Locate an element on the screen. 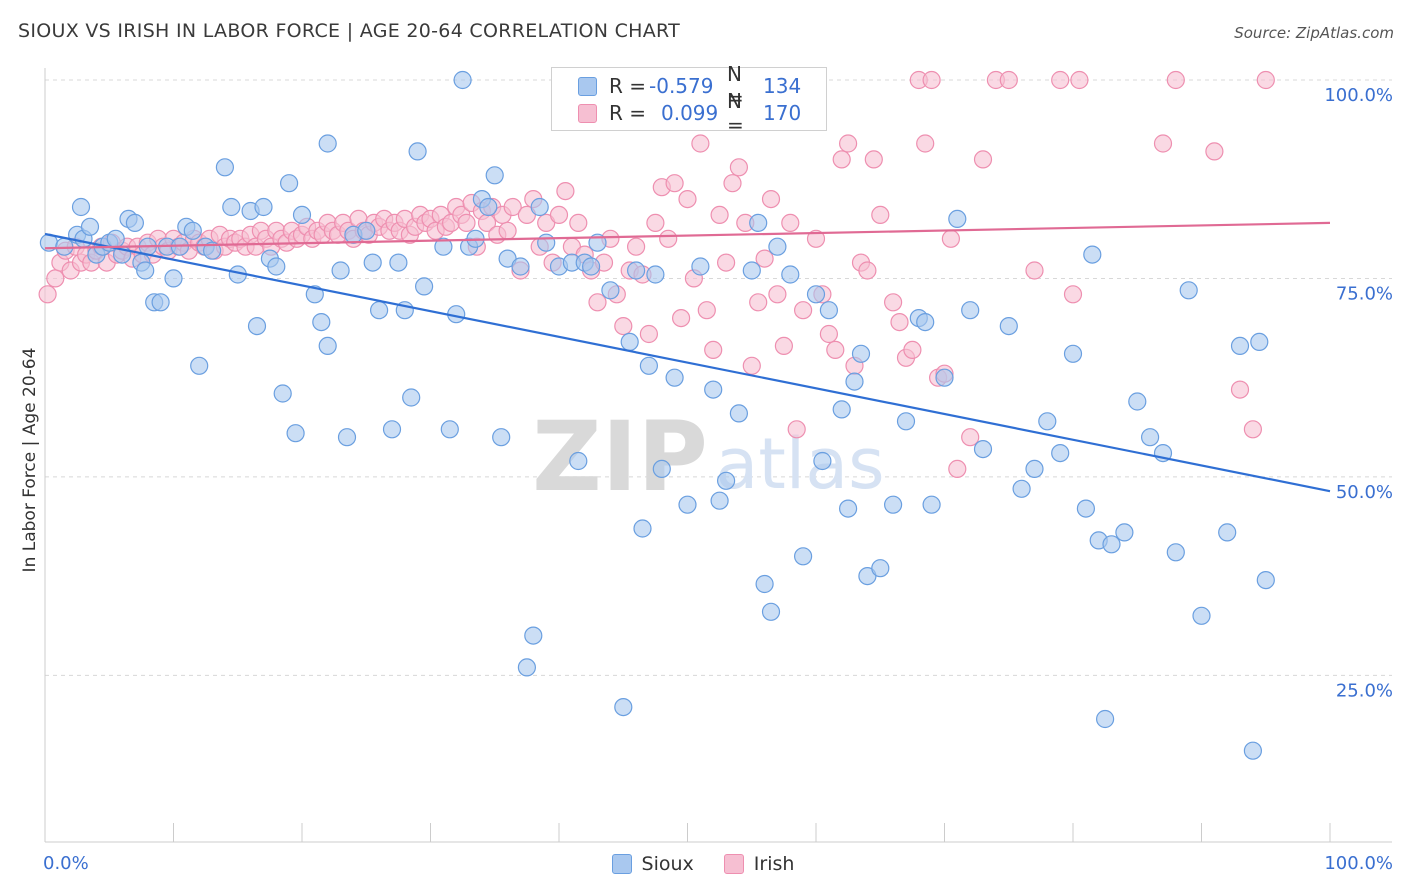 The width and height of the screenshot is (1406, 892). bottom-legend-label-sioux: Sioux is located at coordinates (667, 864).